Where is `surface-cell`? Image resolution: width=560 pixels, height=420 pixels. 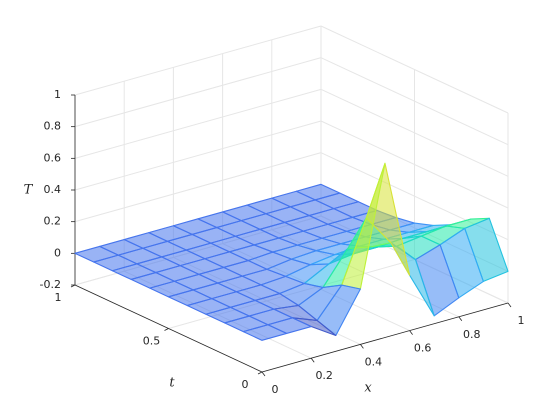 surface-cell is located at coordinates (265, 332).